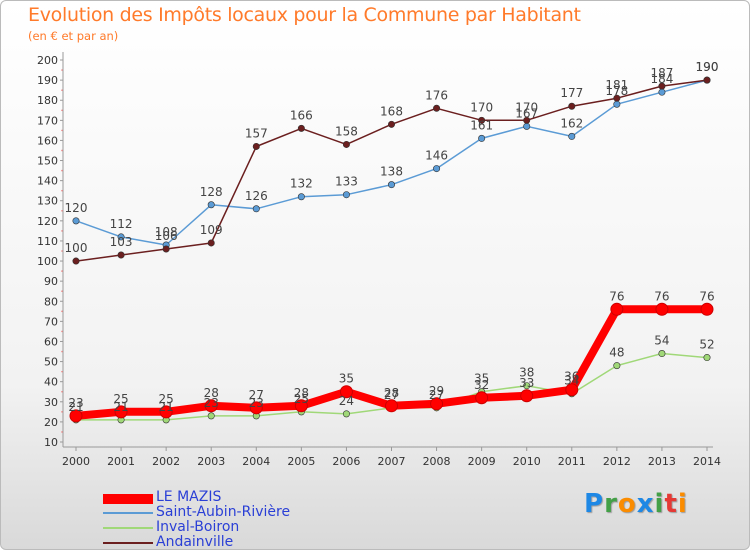  What do you see at coordinates (233, 498) in the screenshot?
I see `legend-item-le-mazis: LE MAZIS` at bounding box center [233, 498].